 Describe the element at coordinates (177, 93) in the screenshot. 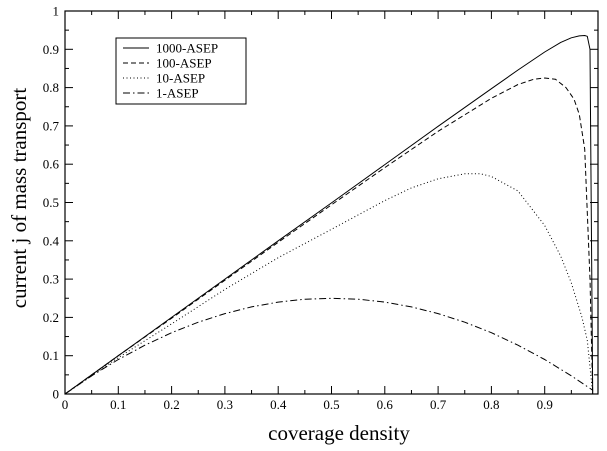

I see `legend-label: 1-ASEP` at that location.